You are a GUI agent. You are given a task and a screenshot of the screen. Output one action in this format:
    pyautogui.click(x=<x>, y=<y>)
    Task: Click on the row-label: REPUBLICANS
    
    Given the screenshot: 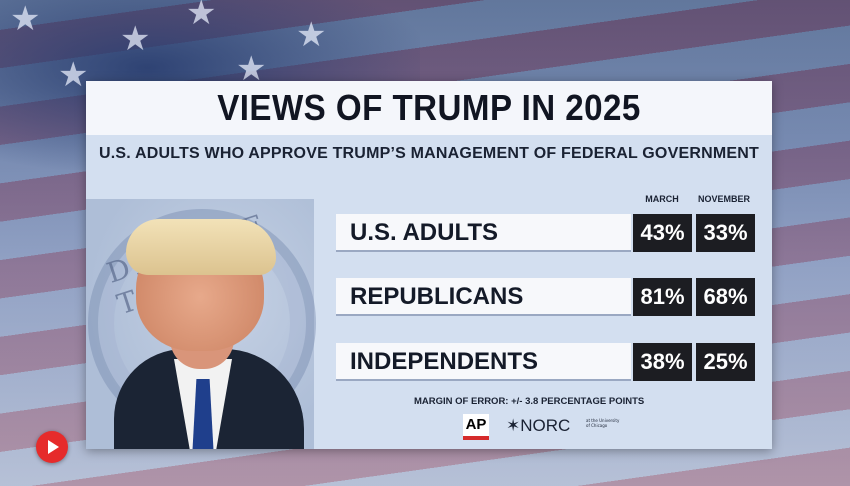 What is the action you would take?
    pyautogui.click(x=483, y=297)
    